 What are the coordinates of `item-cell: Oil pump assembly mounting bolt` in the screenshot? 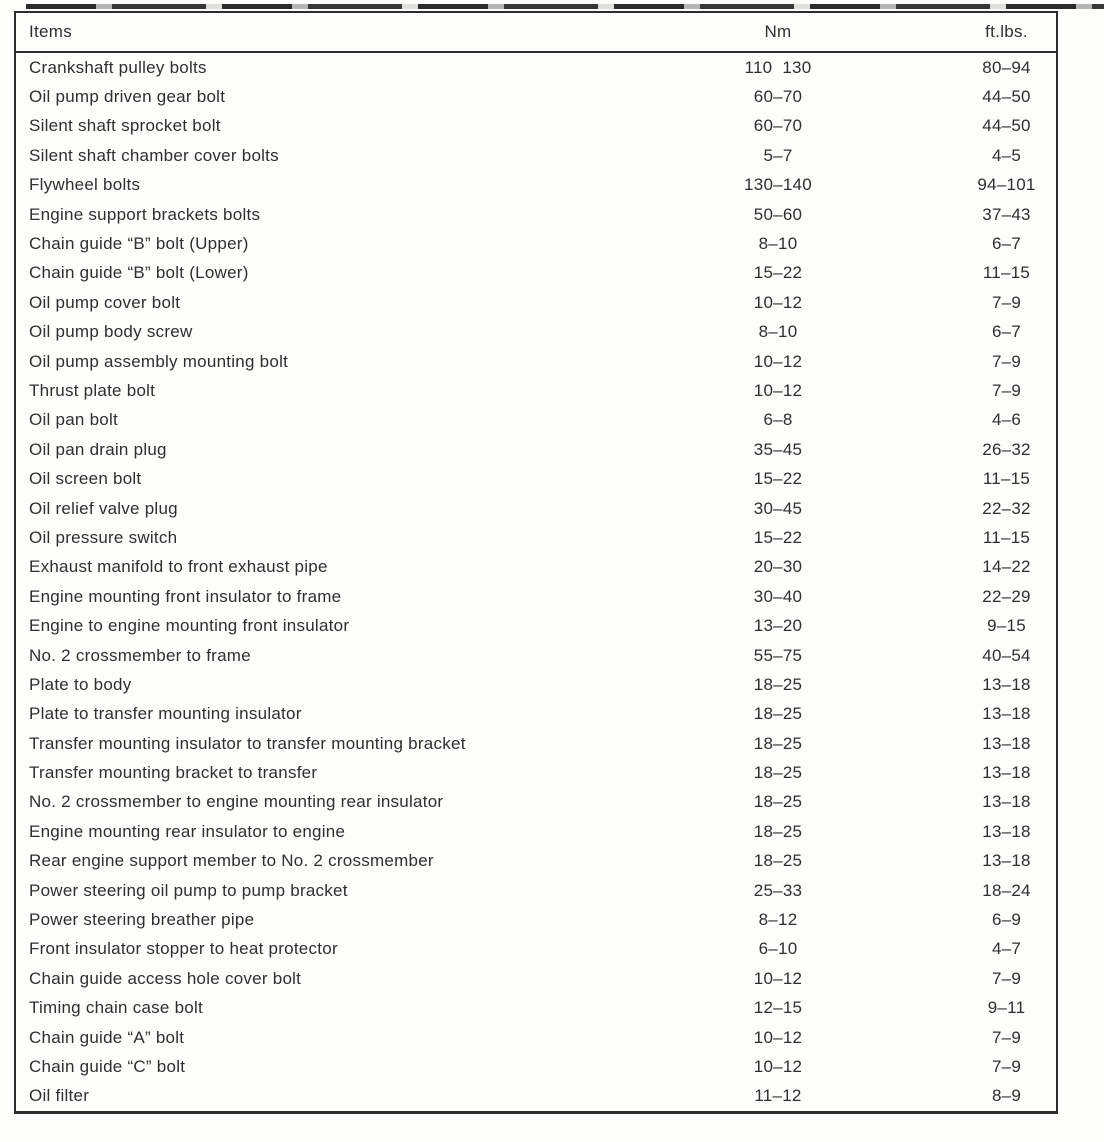 It's located at (159, 361).